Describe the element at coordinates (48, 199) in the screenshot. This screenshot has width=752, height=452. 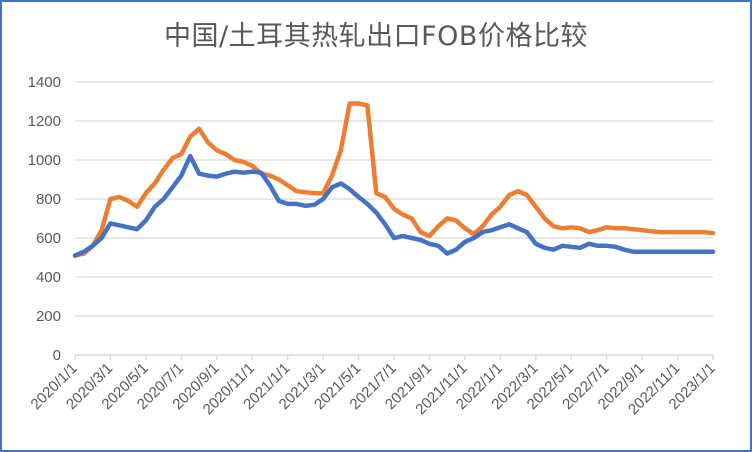
I see `y-tick-label: 800` at that location.